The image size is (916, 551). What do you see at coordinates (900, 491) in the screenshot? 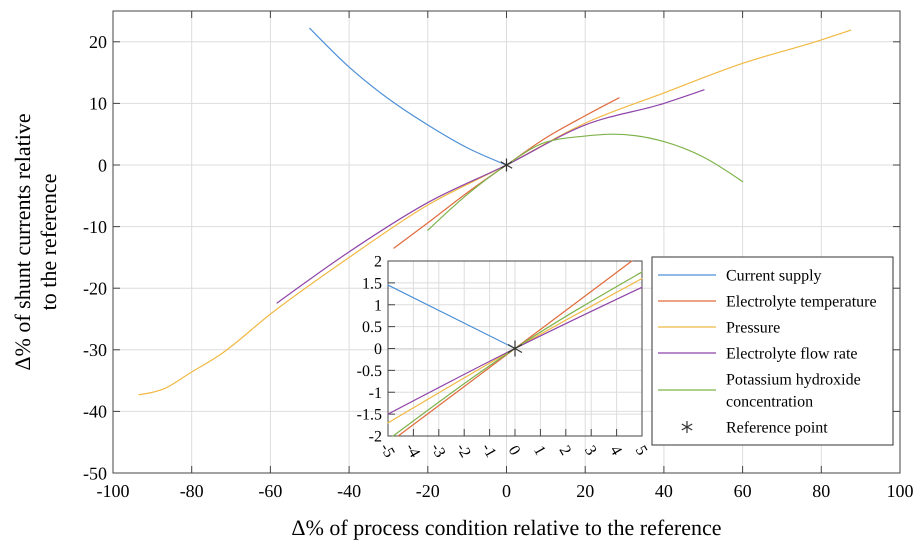
I see `x-tick-label: 100` at bounding box center [900, 491].